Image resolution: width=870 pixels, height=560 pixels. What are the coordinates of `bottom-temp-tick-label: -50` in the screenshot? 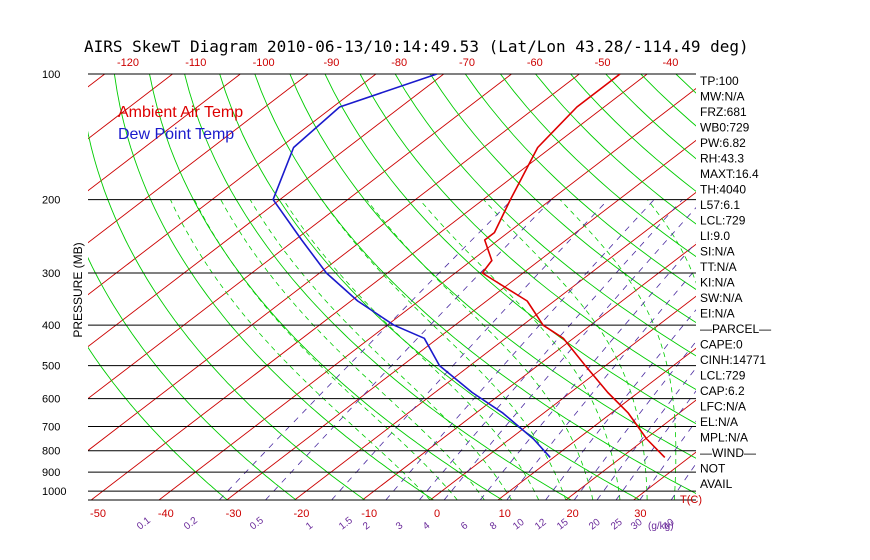 It's located at (98, 514).